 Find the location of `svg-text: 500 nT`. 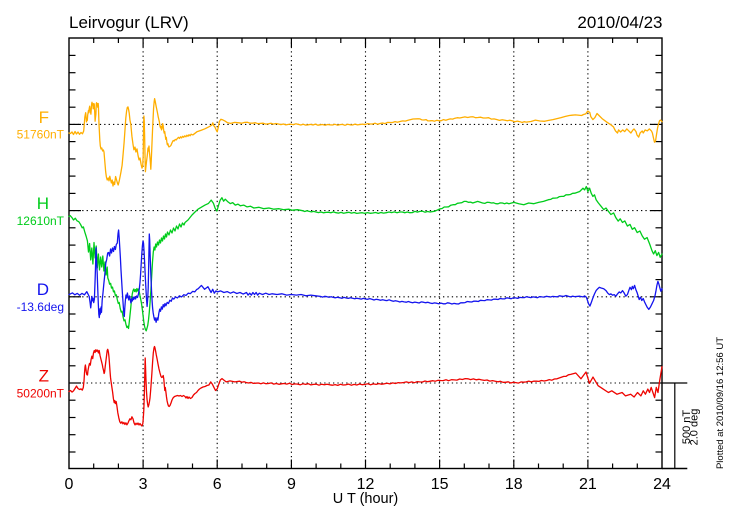

svg-text: 500 nT is located at coordinates (687, 427).